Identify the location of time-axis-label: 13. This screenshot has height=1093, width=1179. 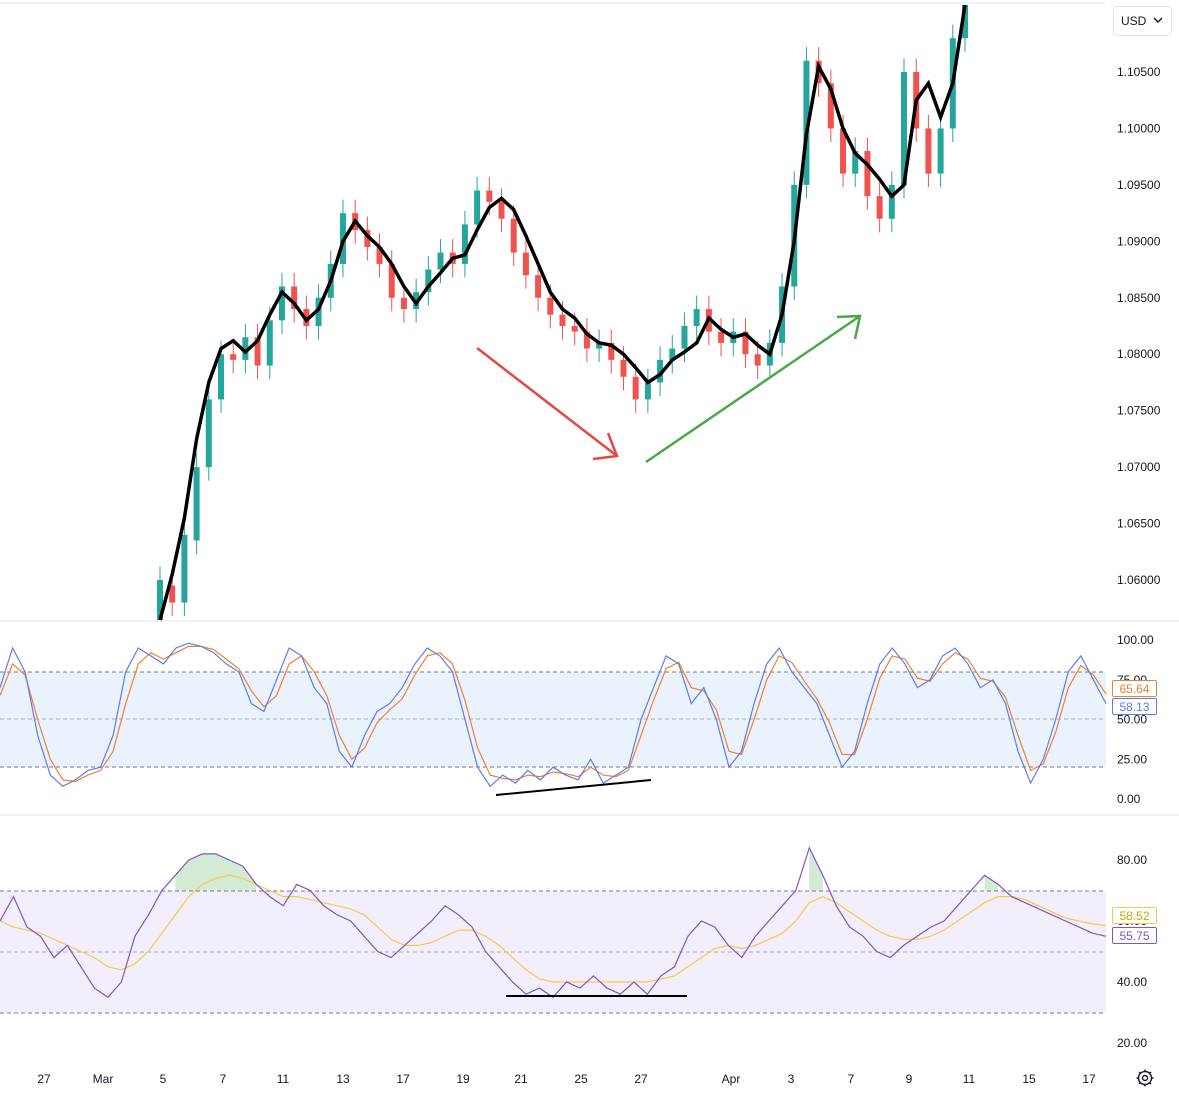
(343, 1079).